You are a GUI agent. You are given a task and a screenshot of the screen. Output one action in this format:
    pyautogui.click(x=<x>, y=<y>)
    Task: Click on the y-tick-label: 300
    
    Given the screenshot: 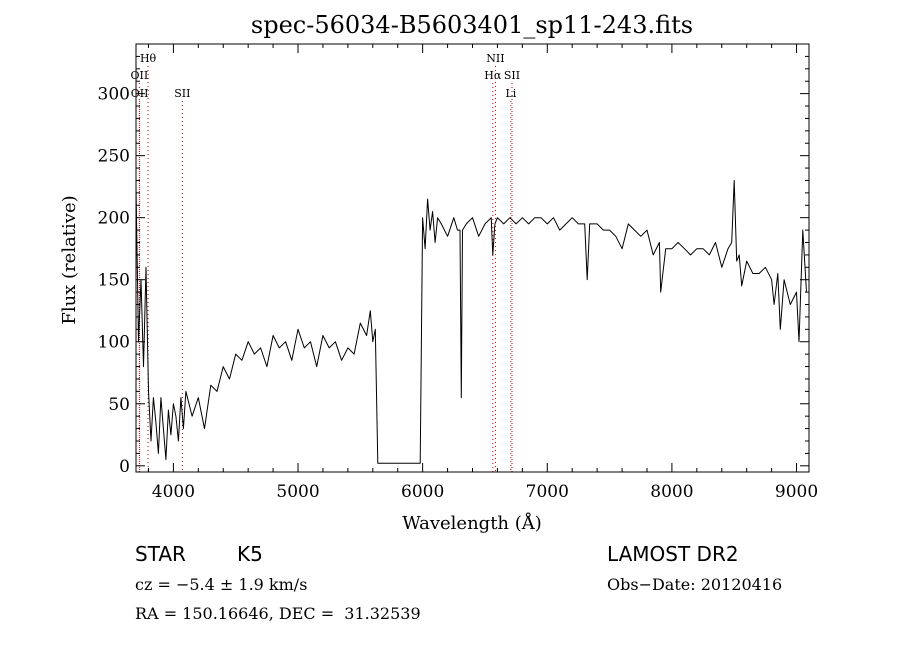 What is the action you would take?
    pyautogui.click(x=114, y=95)
    